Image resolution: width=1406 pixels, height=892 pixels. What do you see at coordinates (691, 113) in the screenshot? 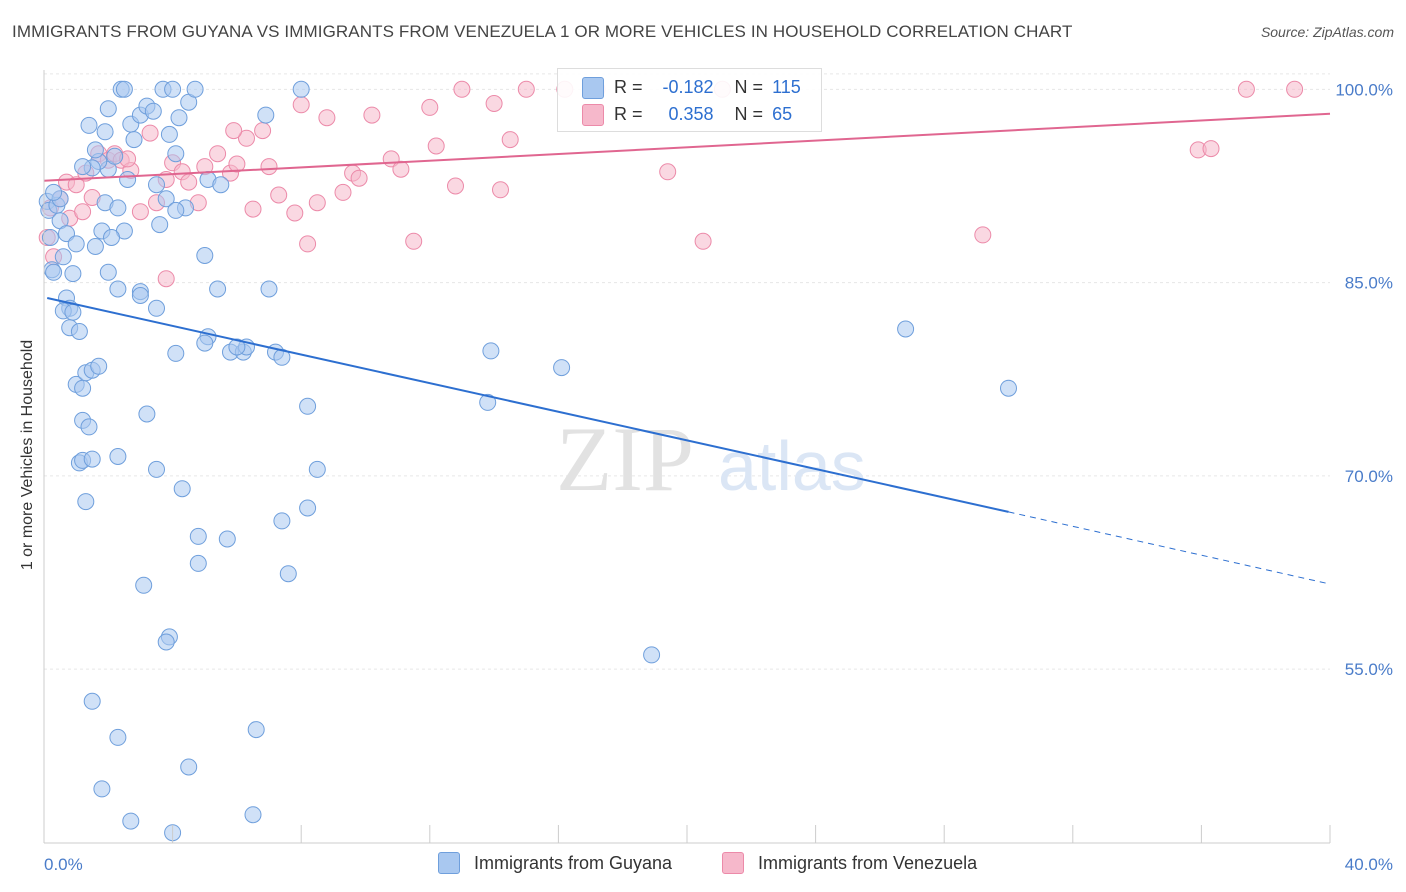
I see `r-value-venezuela: 0.358` at bounding box center [691, 113].